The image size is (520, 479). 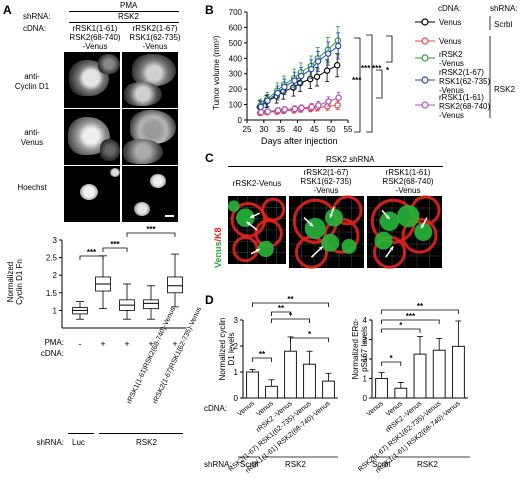 What do you see at coordinates (465, 81) in the screenshot?
I see `legend-item-label: rRSK2(1-67) RSK1(62-735) -Venus` at bounding box center [465, 81].